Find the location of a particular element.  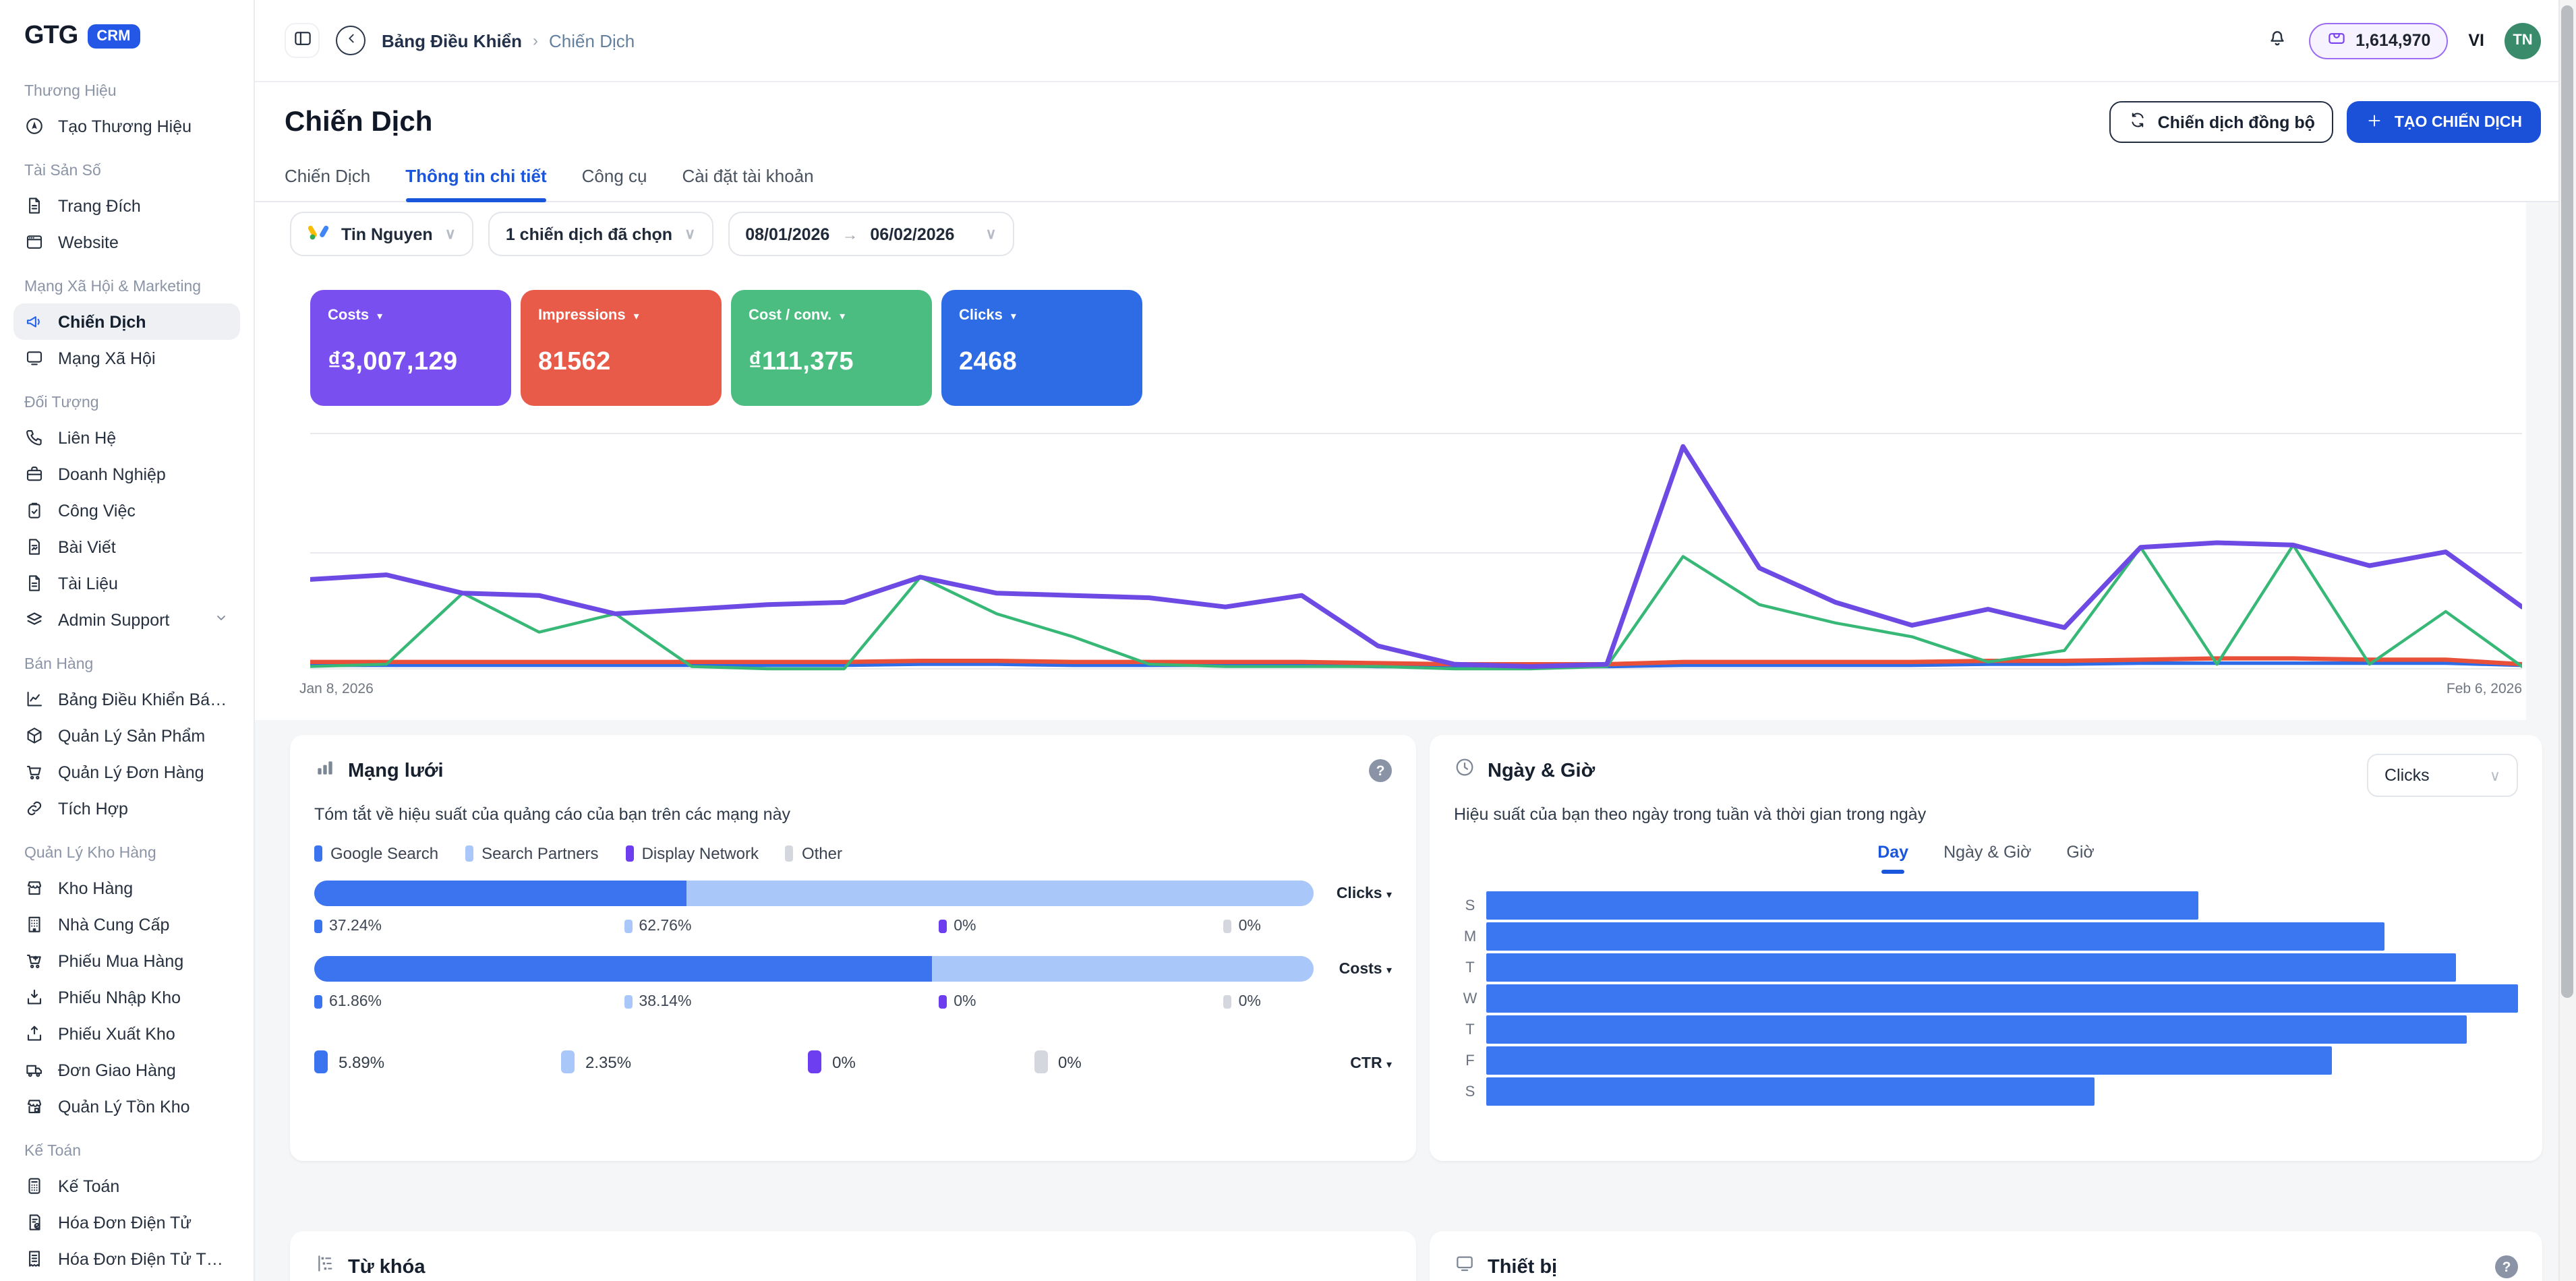

metric-card-clicks: Clicks ▾ 2468 is located at coordinates (1041, 348).